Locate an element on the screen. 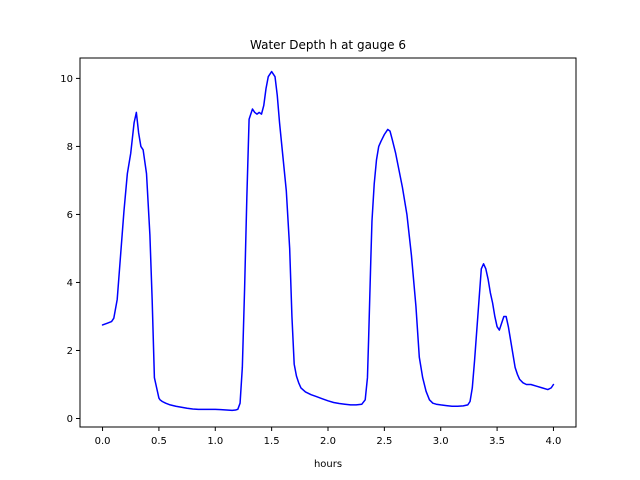  x-tick-label: 4.0 is located at coordinates (554, 441).